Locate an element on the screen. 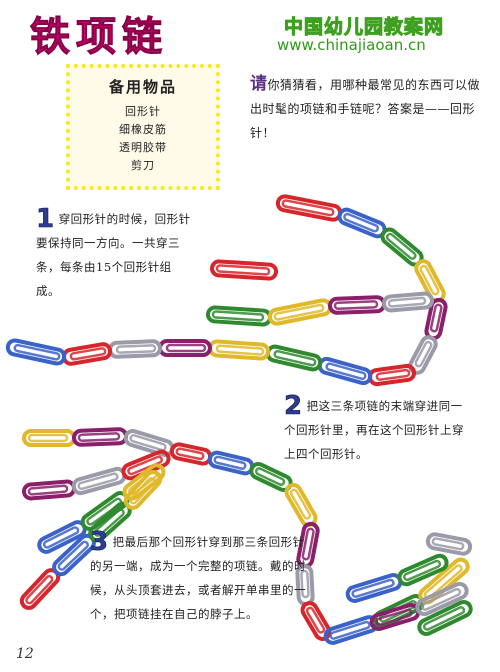  step-1-text: 穿回形针的时候，回形针要保持同一方向。一共穿三条，每条由15个回形针组成。 is located at coordinates (113, 255).